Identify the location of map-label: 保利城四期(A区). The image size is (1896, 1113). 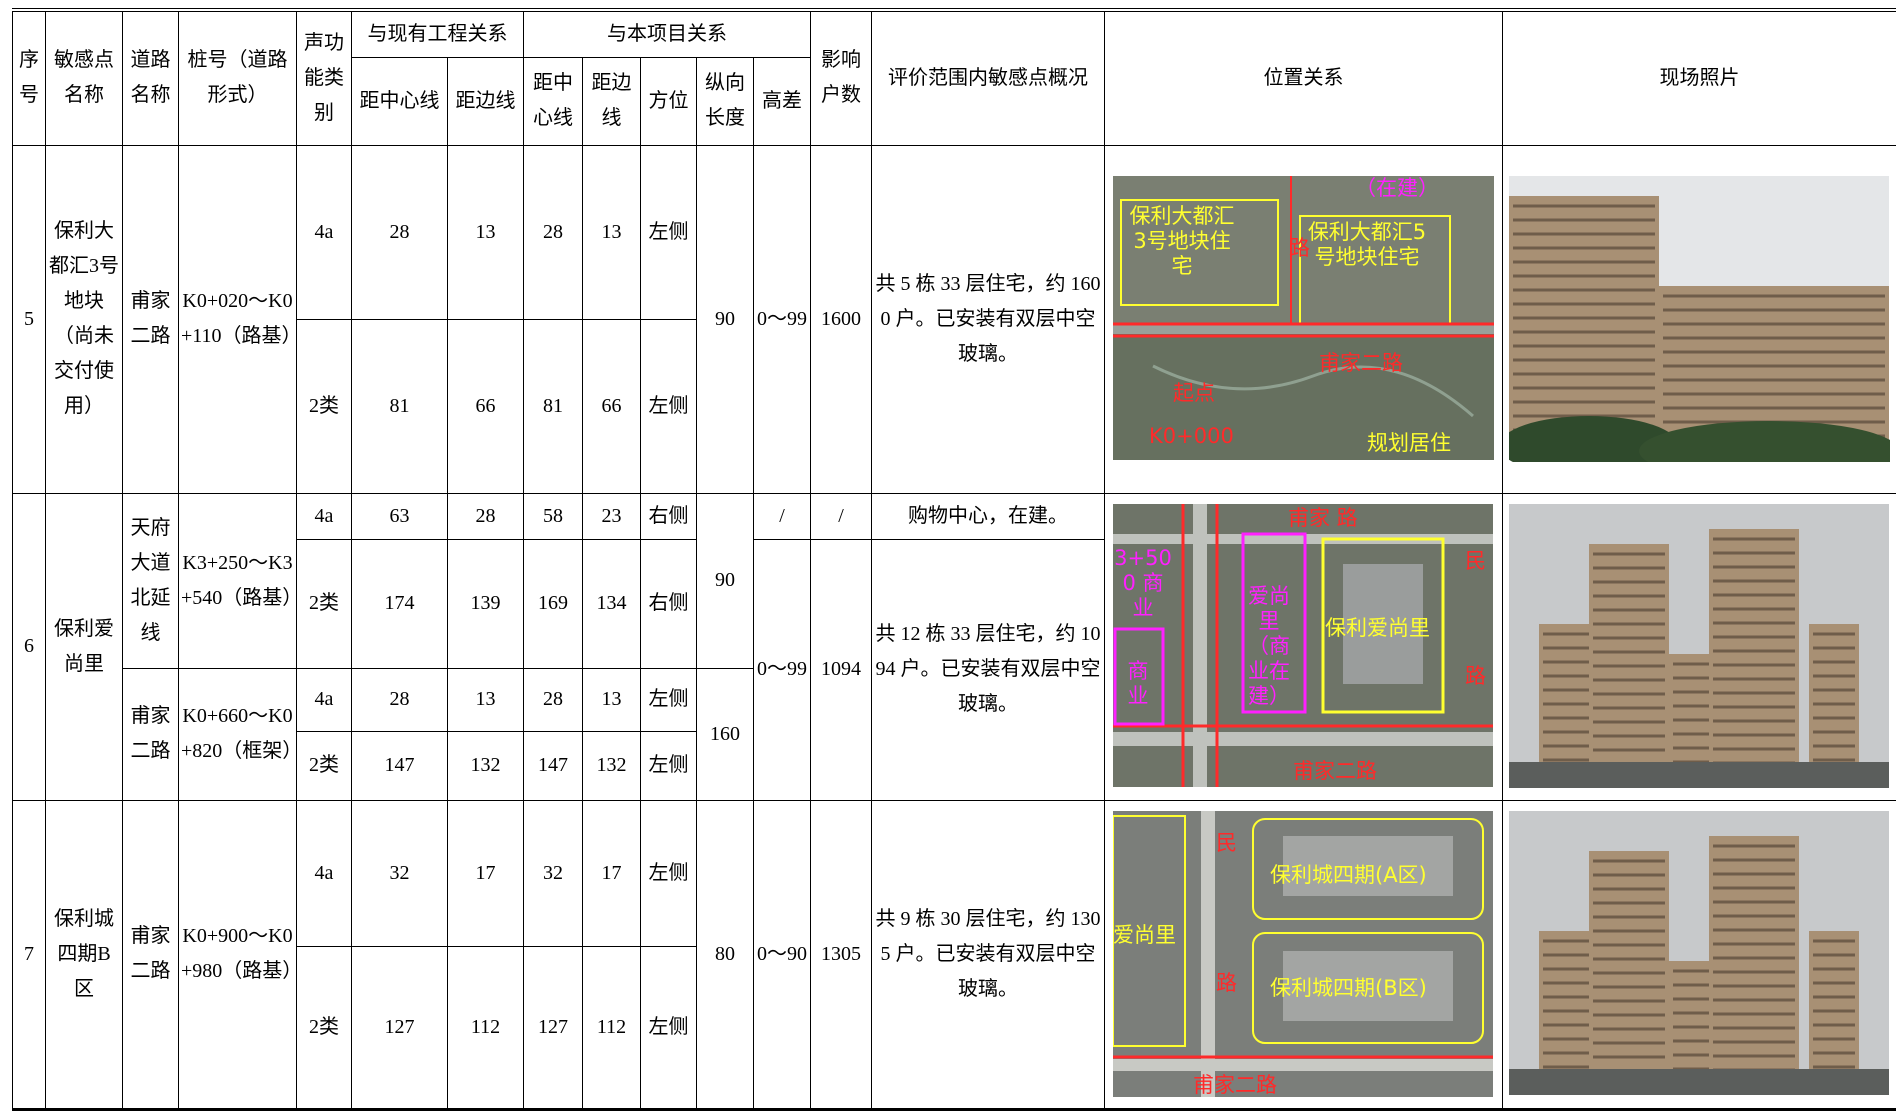
(1348, 875).